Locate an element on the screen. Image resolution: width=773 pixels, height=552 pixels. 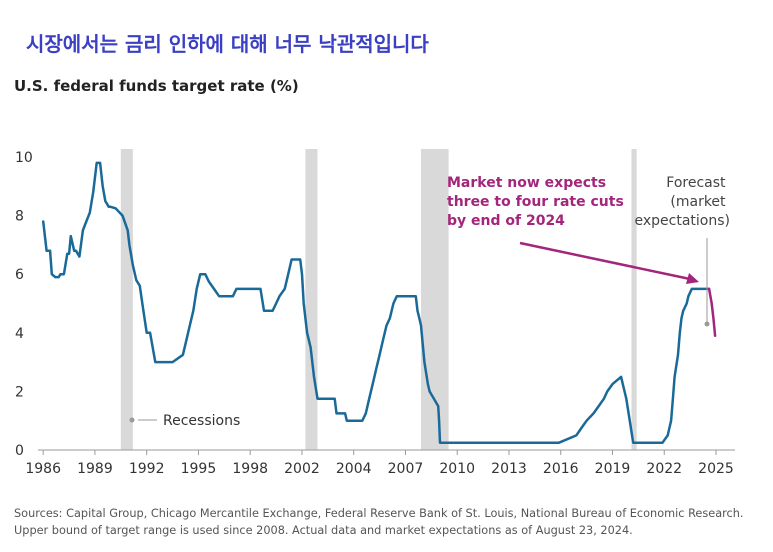
x-tick-label-2010: 2010 is located at coordinates (457, 469).